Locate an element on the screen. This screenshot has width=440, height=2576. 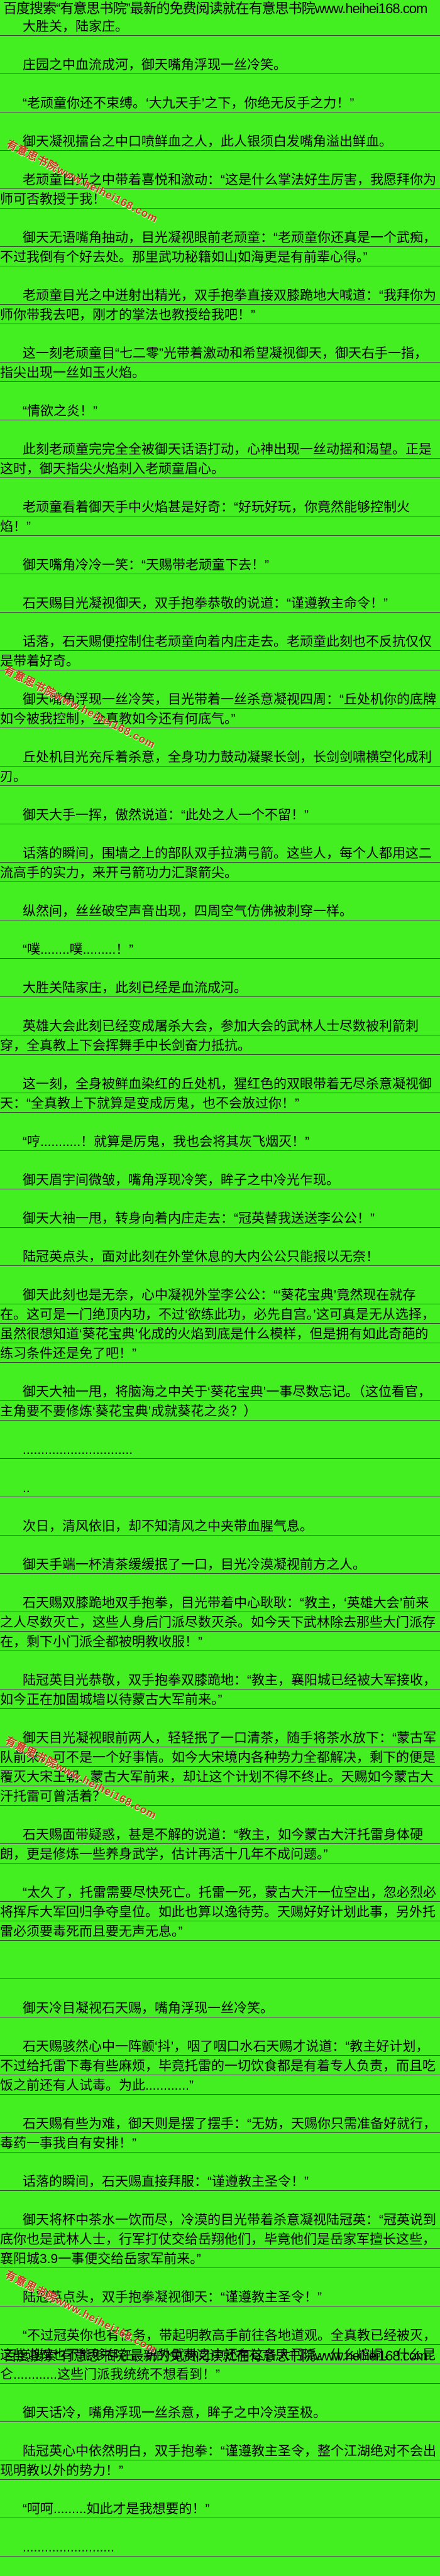
novel-paragraph: 御天大手一挥，傲然说道：“此处之人一个不留！” is located at coordinates (220, 815).